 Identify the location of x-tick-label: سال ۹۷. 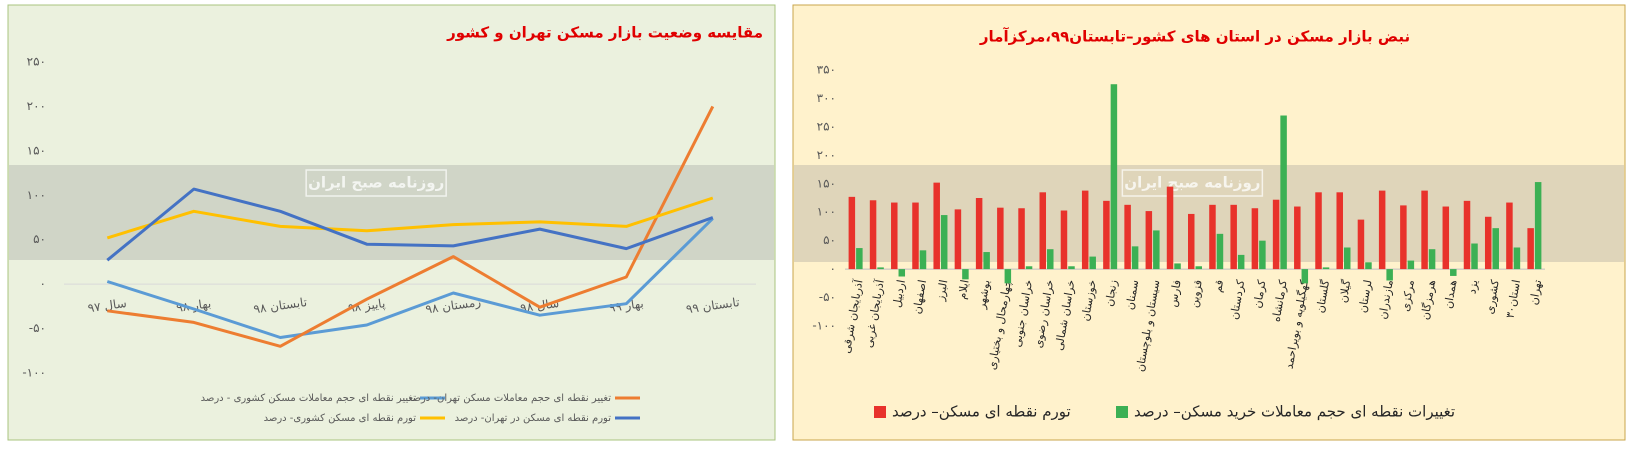
(107, 305).